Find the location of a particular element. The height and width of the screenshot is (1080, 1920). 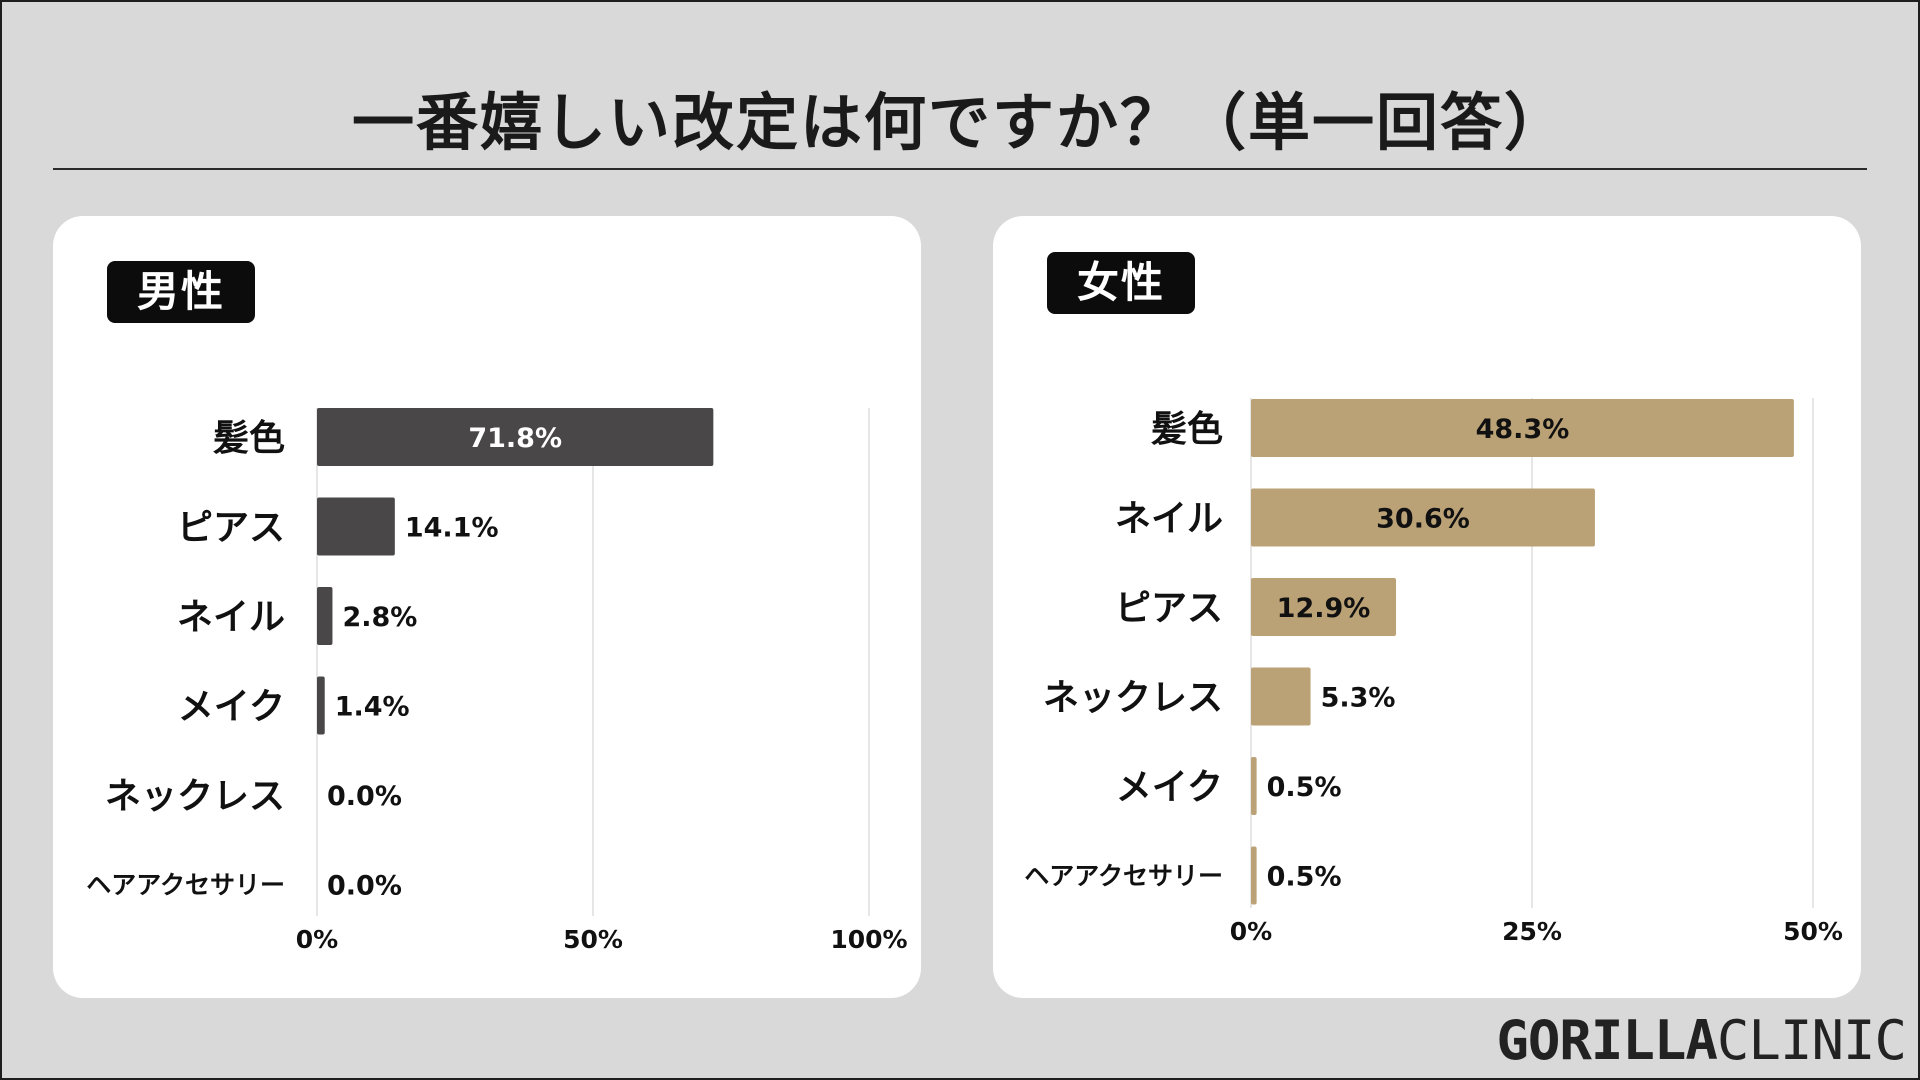

brand-logo-bold: GORILLA is located at coordinates (1607, 1040).